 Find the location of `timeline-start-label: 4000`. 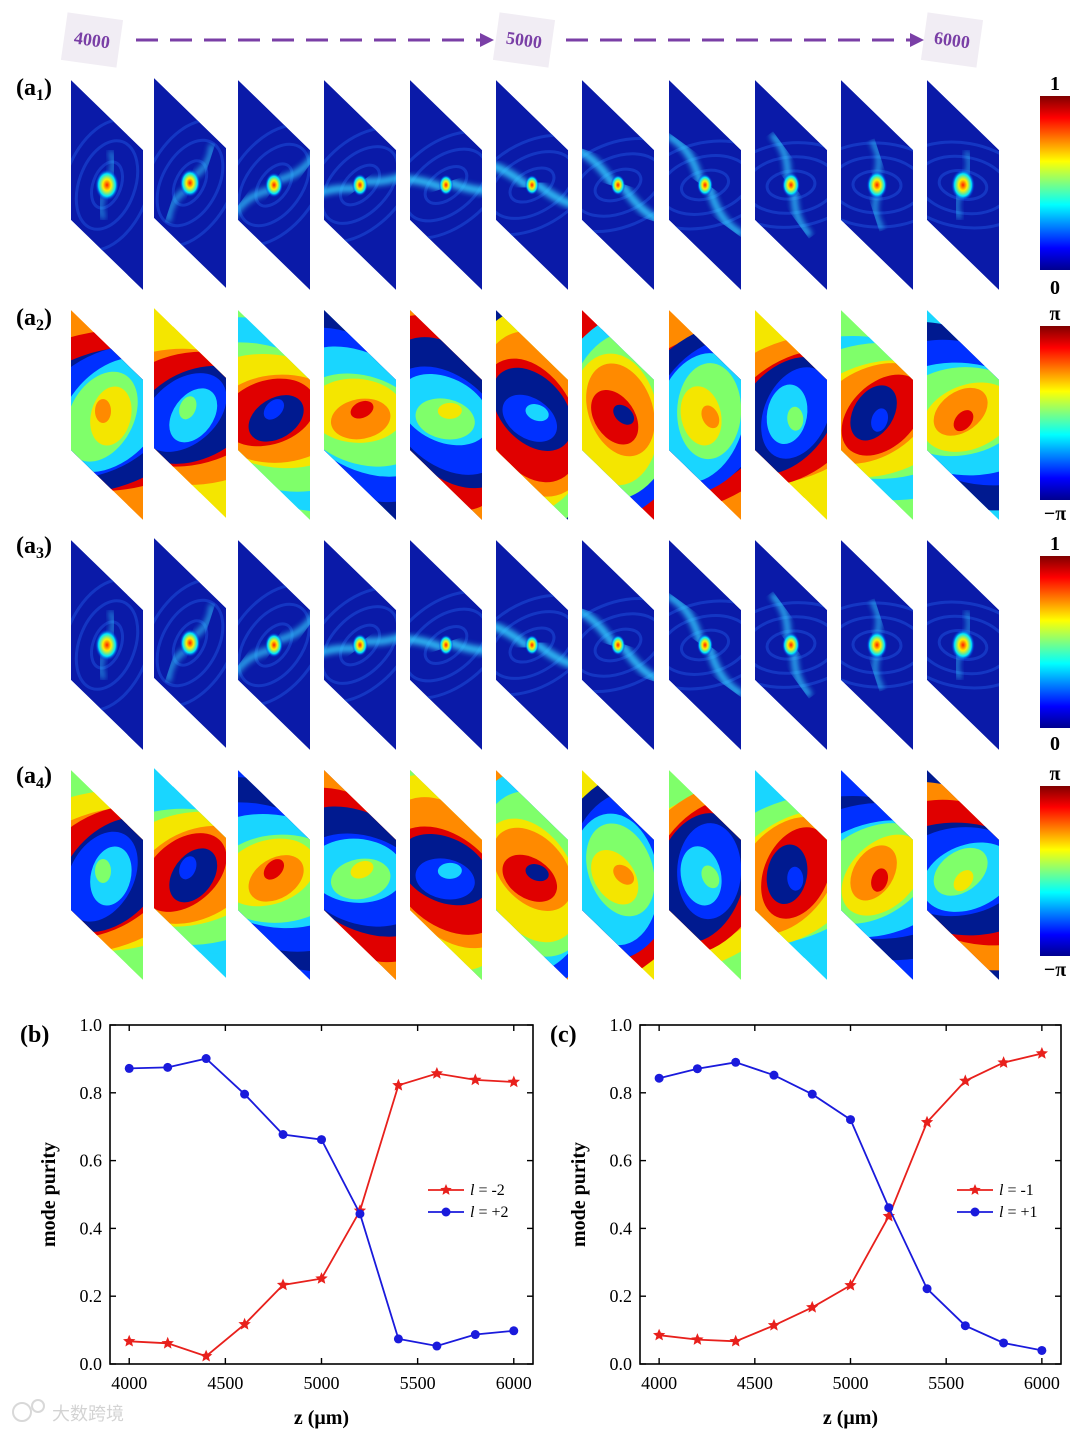

timeline-start-label: 4000 is located at coordinates (92, 40).